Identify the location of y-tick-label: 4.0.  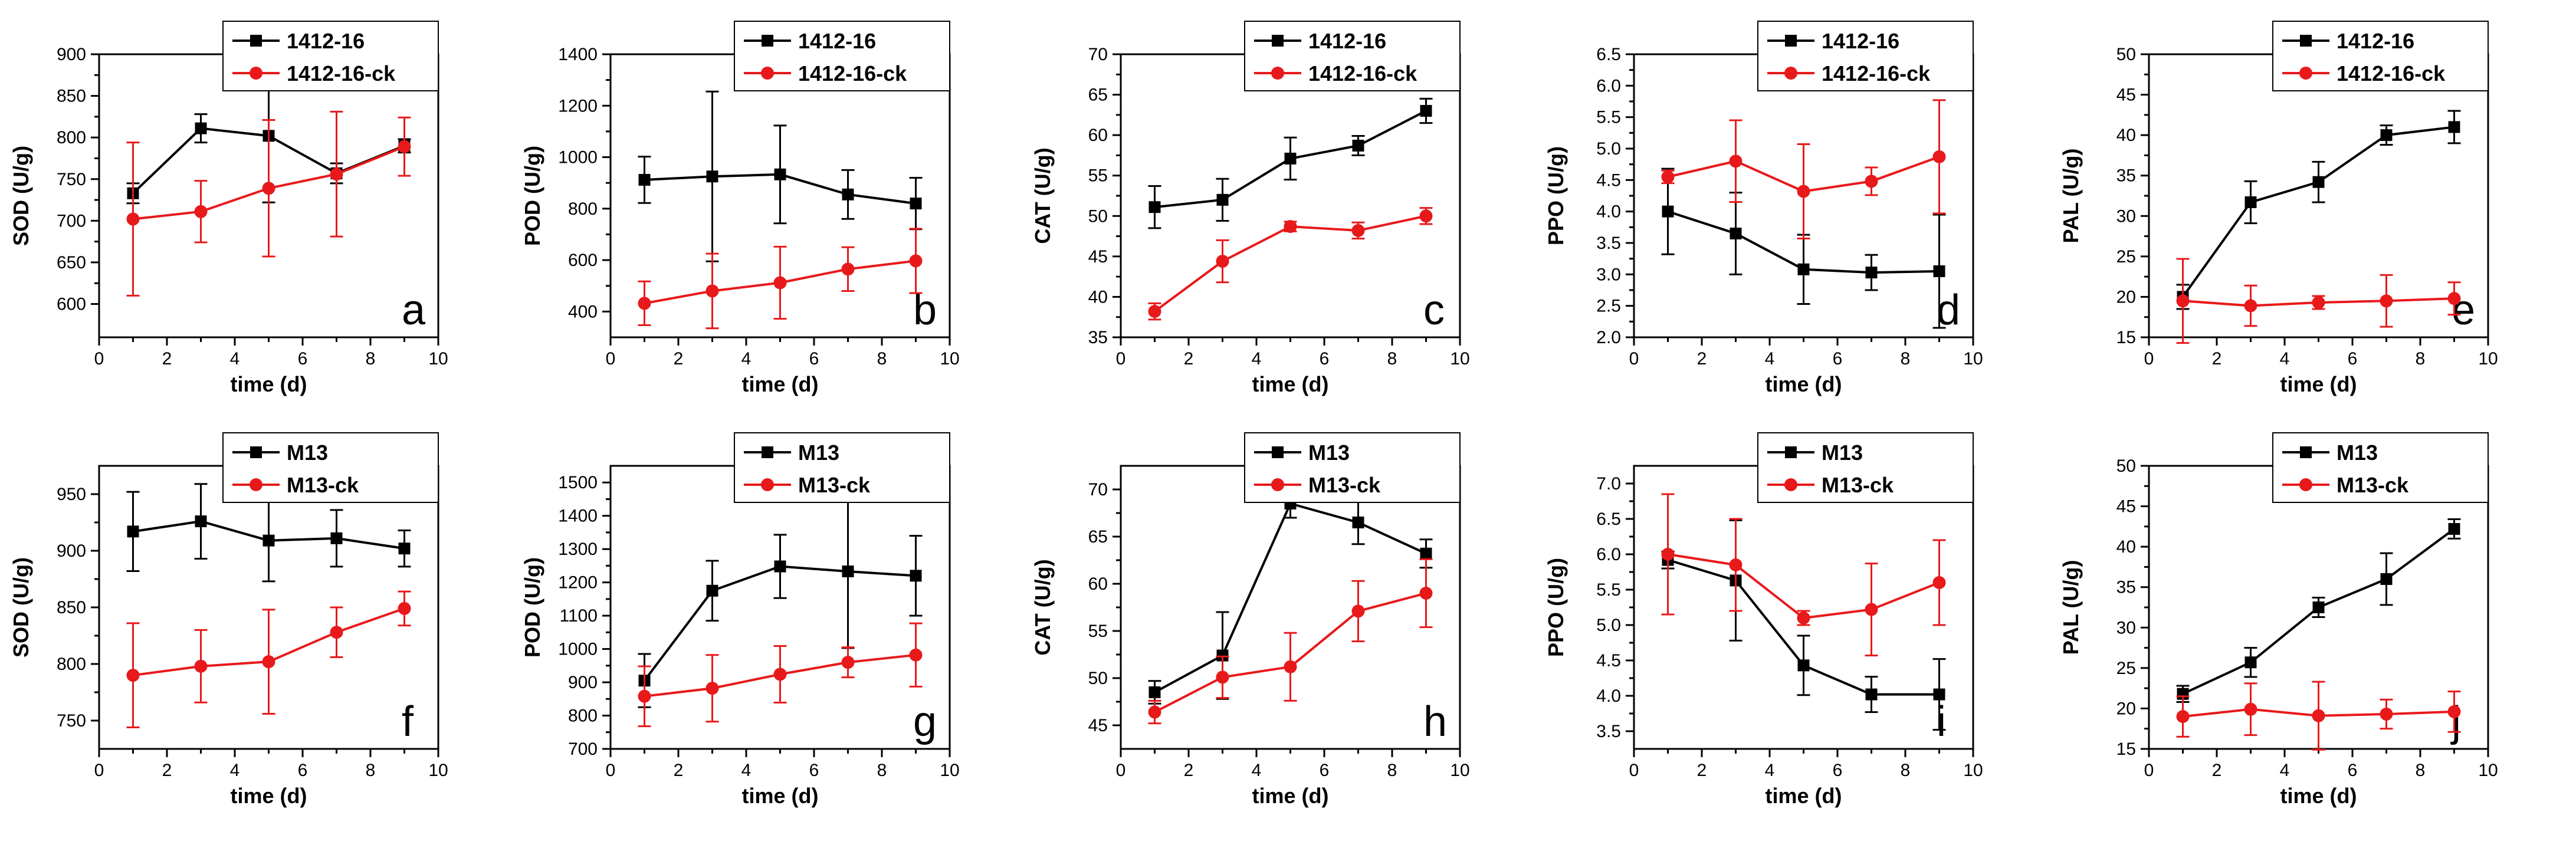
(1608, 212).